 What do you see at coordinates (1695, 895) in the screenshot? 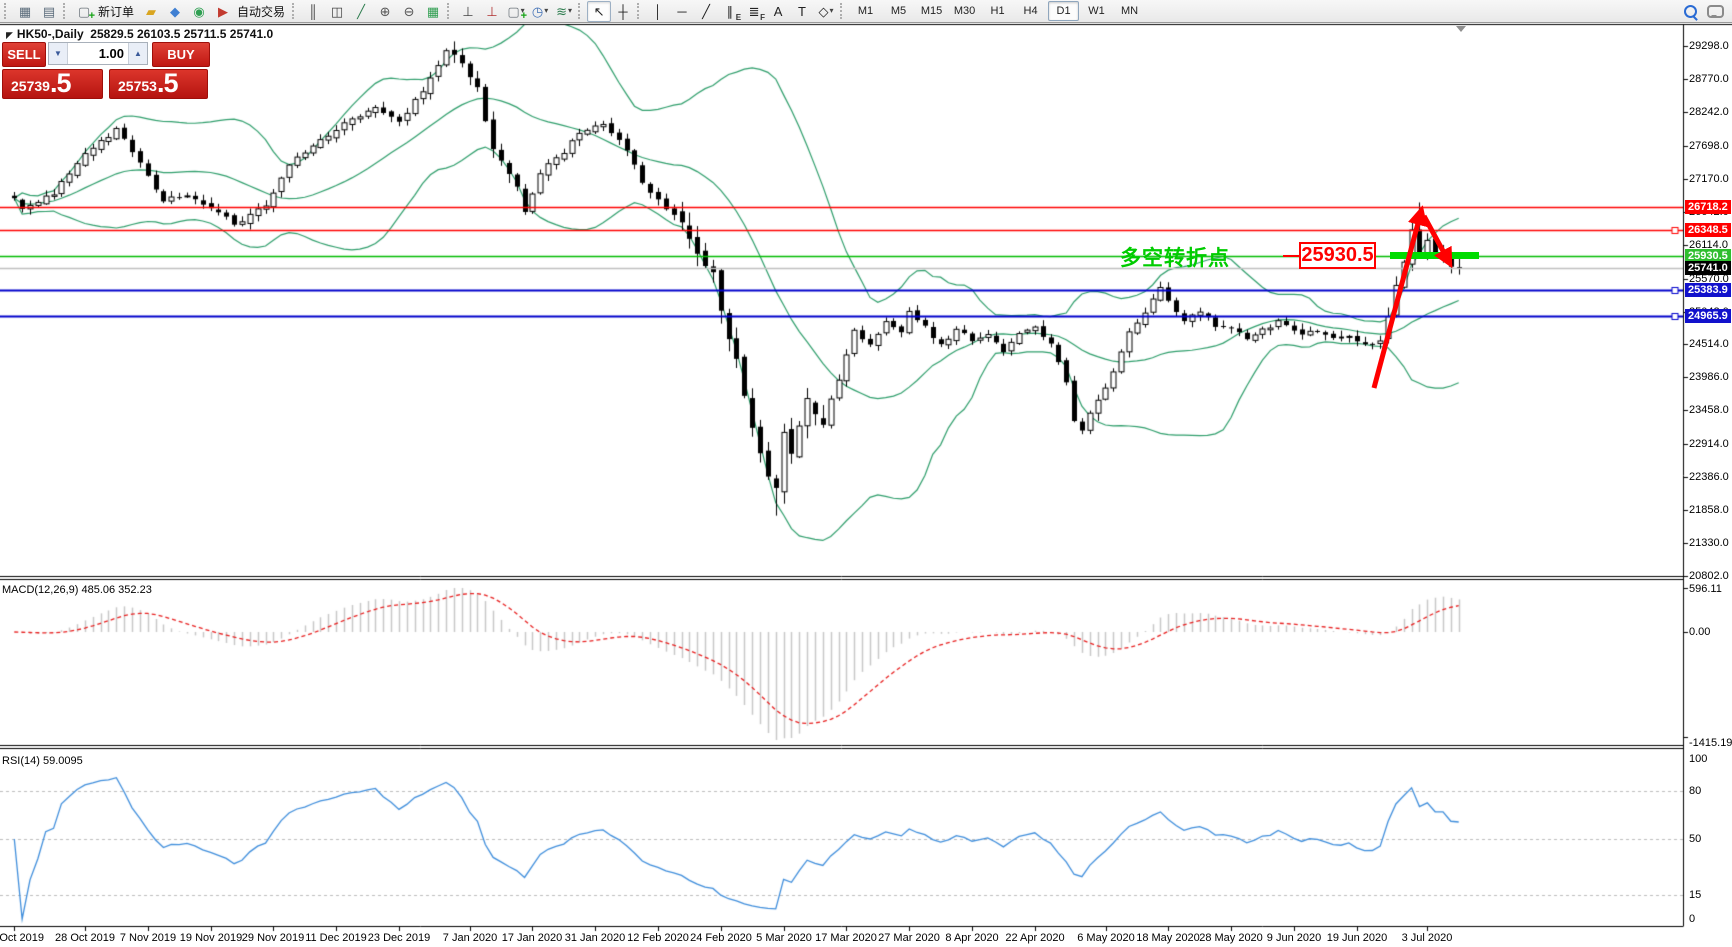
I see `rsi-scale-label: 15` at bounding box center [1695, 895].